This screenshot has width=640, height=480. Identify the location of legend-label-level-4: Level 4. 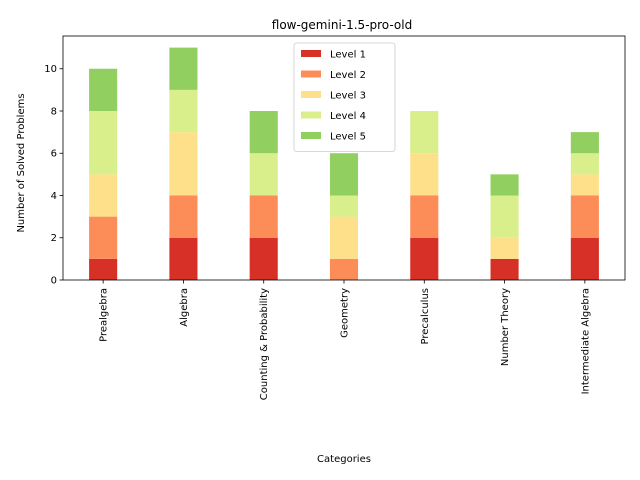
(348, 116).